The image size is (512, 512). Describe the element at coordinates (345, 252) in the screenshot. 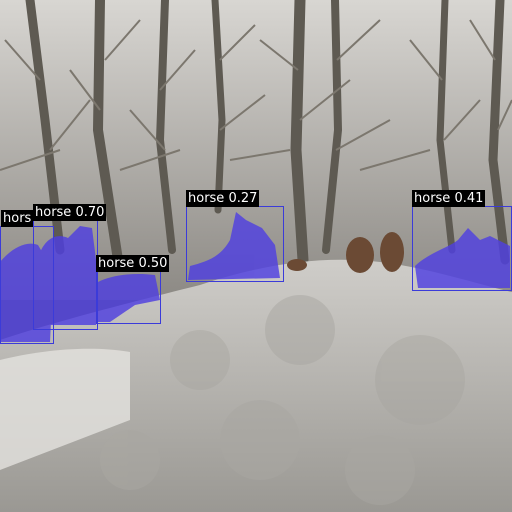

I see `deer-unmasked` at that location.